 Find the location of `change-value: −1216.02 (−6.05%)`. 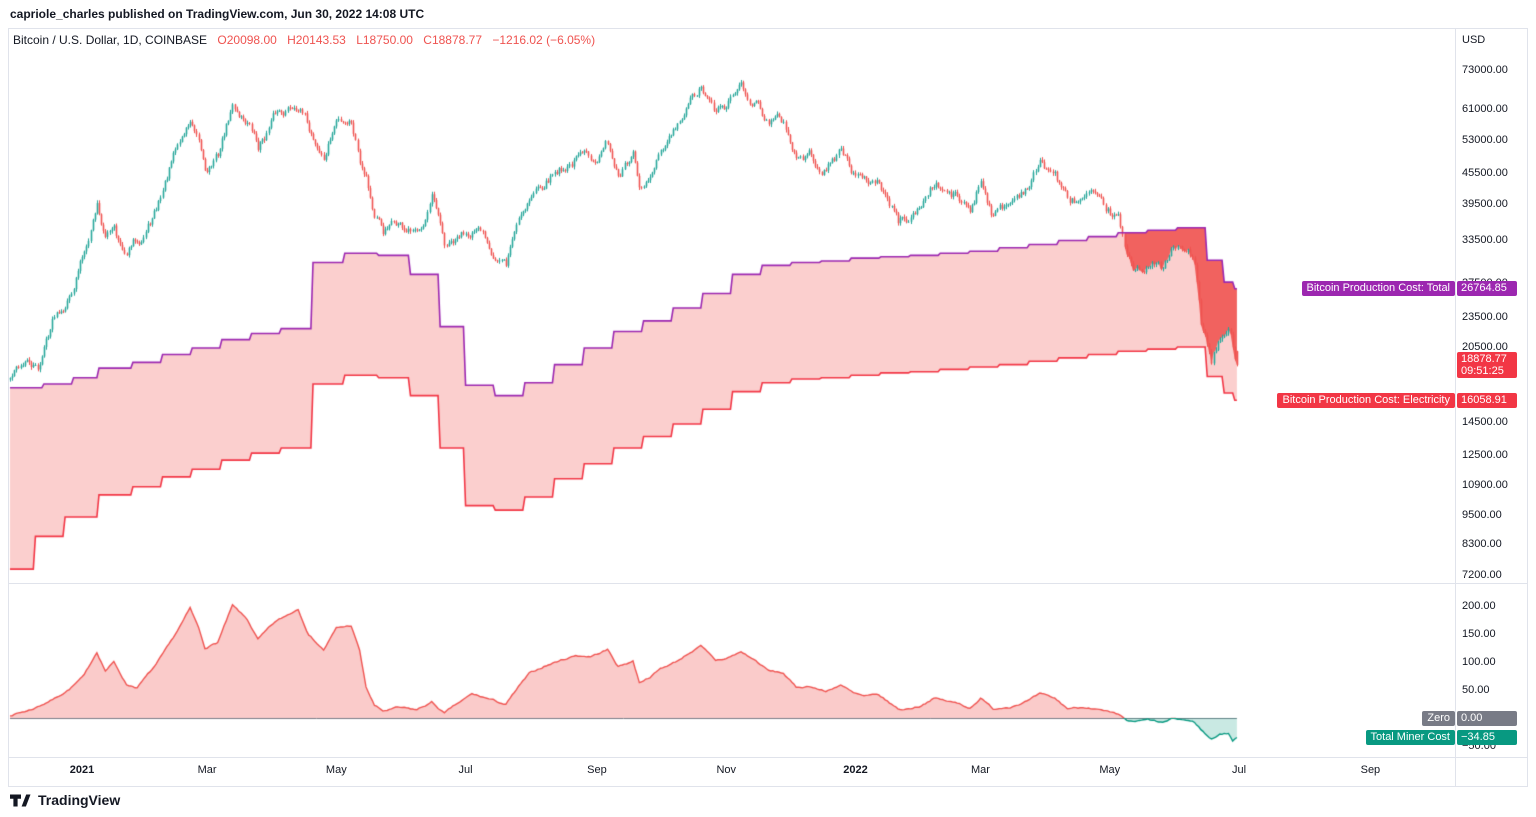

change-value: −1216.02 (−6.05%) is located at coordinates (544, 40).